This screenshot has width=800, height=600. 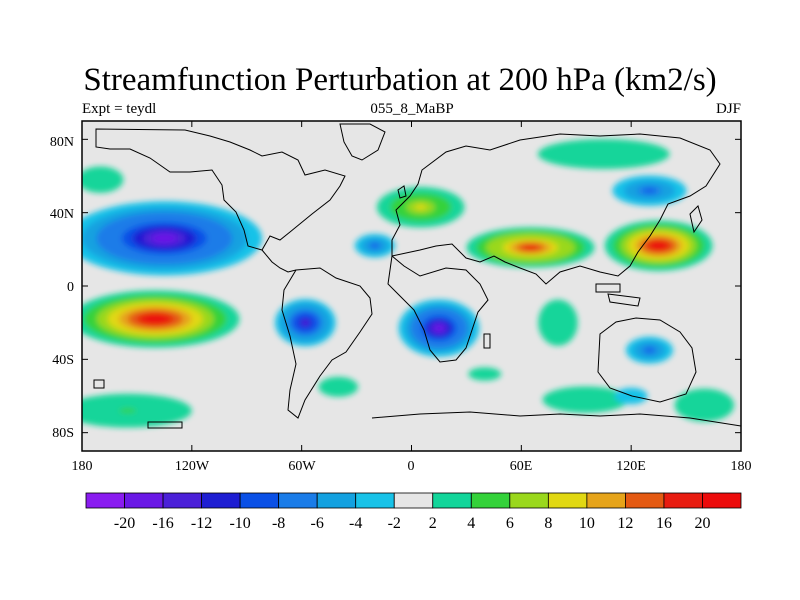 I want to click on colorbar-label: -4, so click(x=355, y=523).